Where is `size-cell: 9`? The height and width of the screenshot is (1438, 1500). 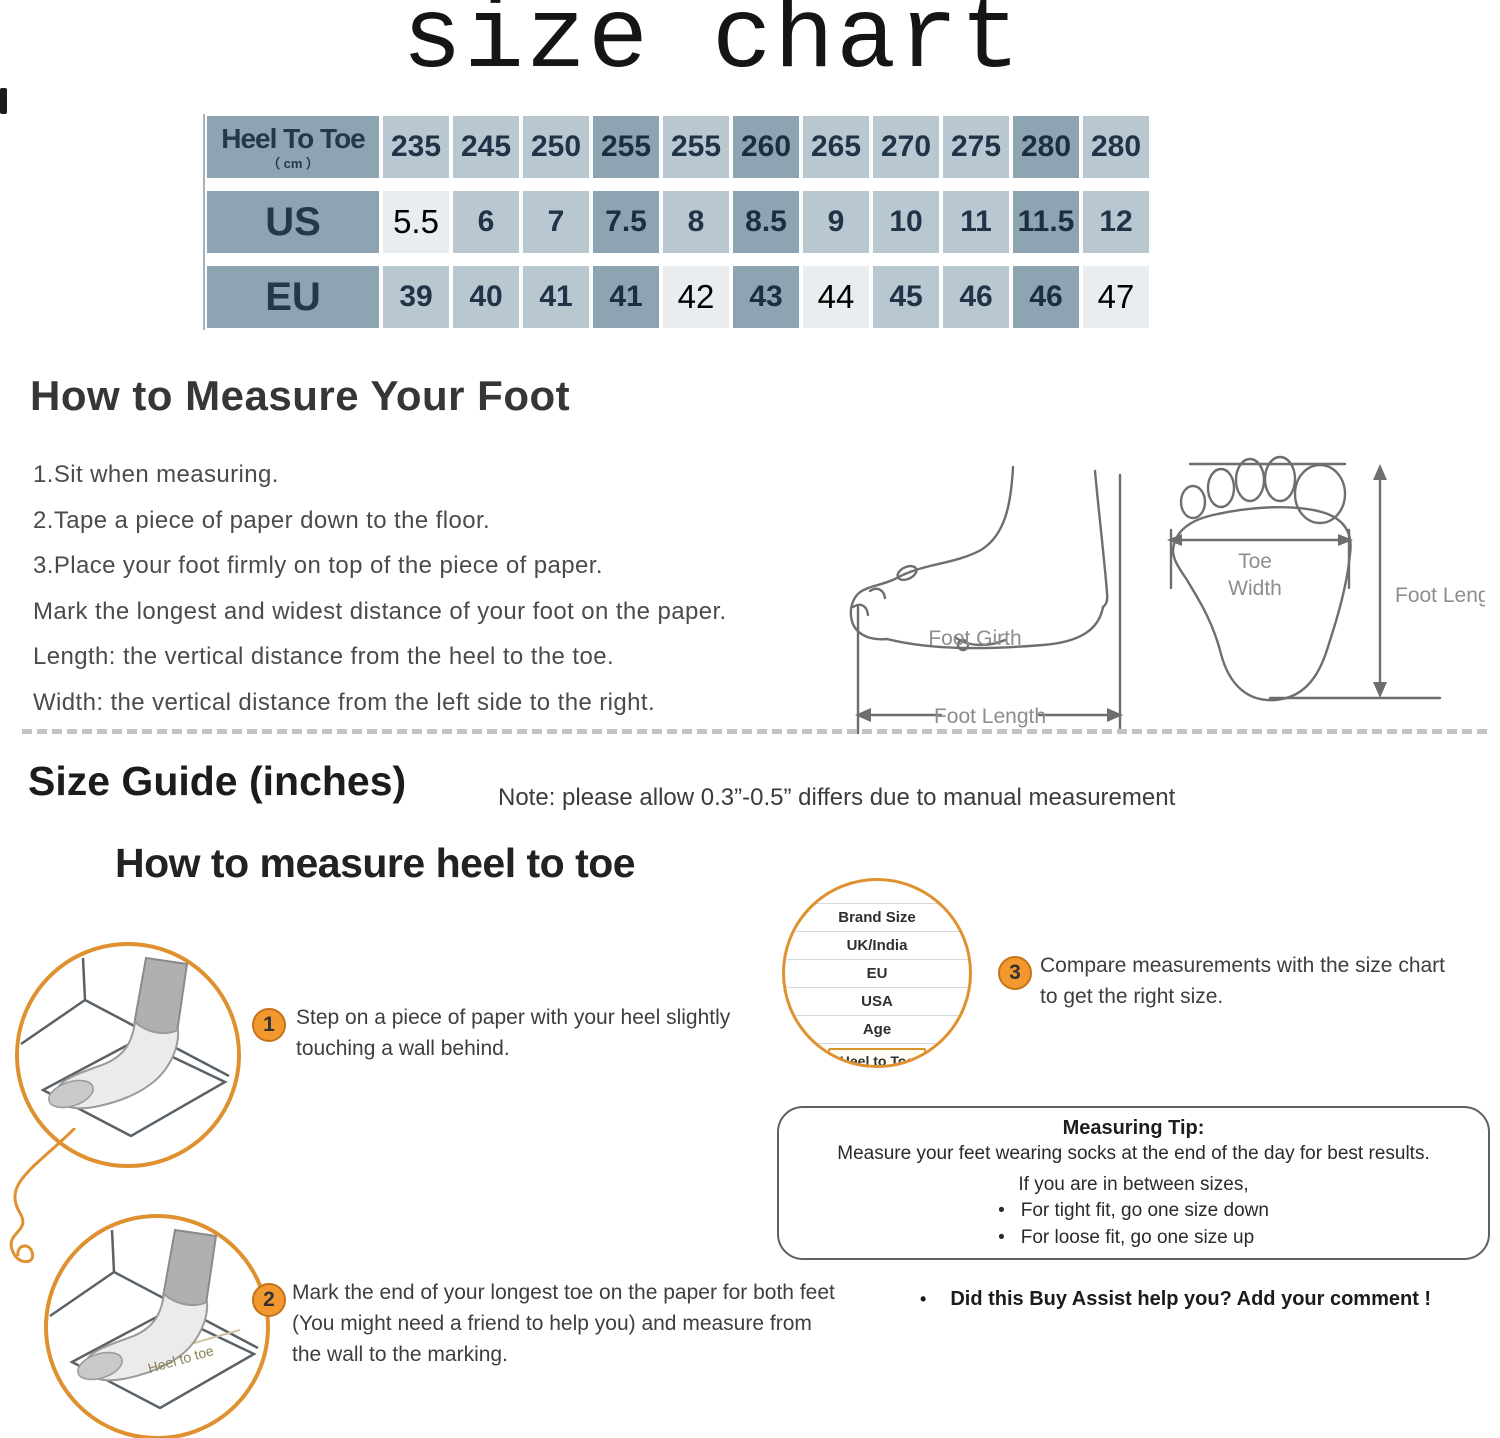
size-cell: 9 is located at coordinates (836, 222).